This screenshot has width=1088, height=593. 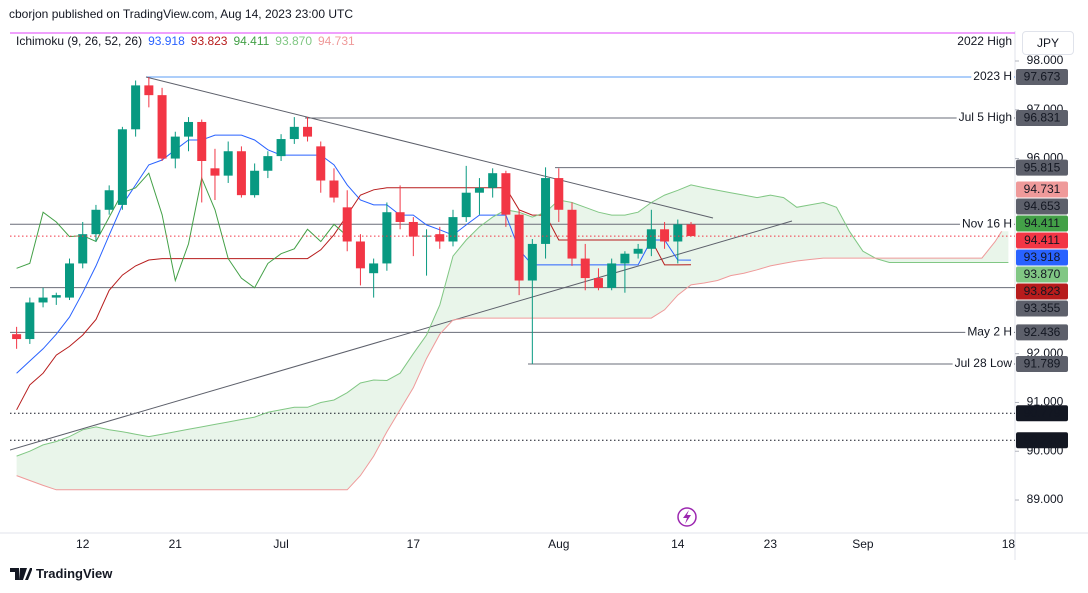 What do you see at coordinates (992, 76) in the screenshot?
I see `level-label: 2023 H` at bounding box center [992, 76].